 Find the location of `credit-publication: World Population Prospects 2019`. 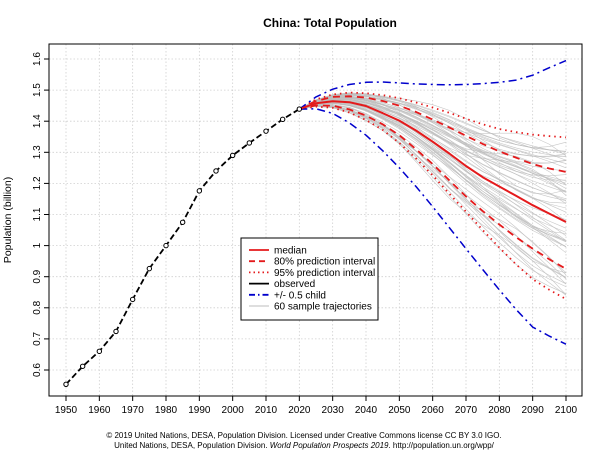

credit-publication: World Population Prospects 2019 is located at coordinates (329, 445).